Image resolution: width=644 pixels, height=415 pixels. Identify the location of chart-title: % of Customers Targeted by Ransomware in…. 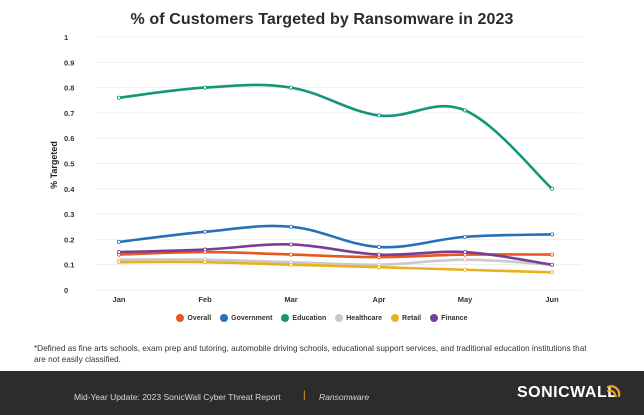
(322, 19).